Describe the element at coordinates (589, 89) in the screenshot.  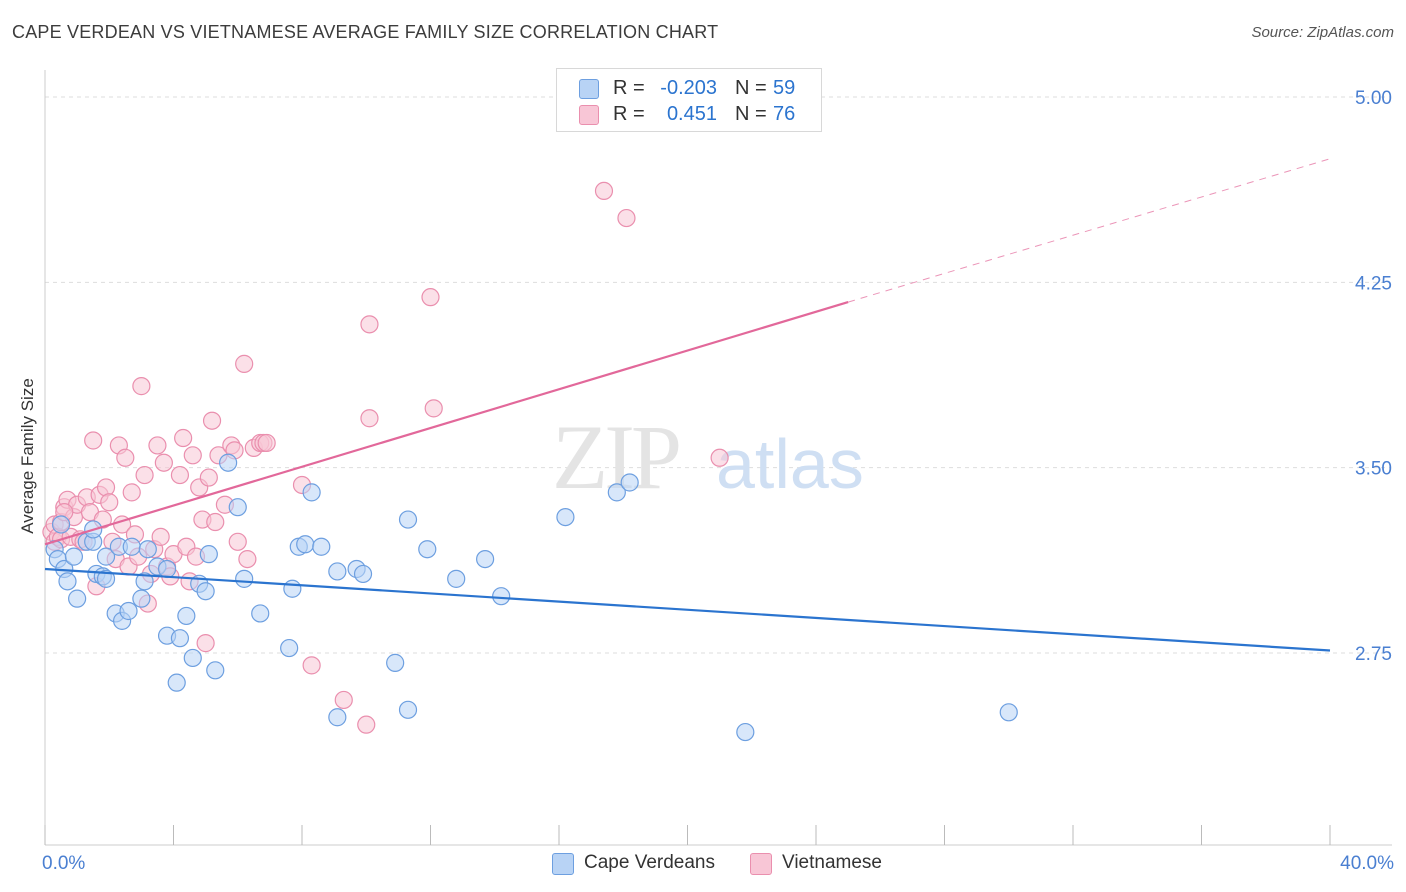
I see `blue-swatch` at that location.